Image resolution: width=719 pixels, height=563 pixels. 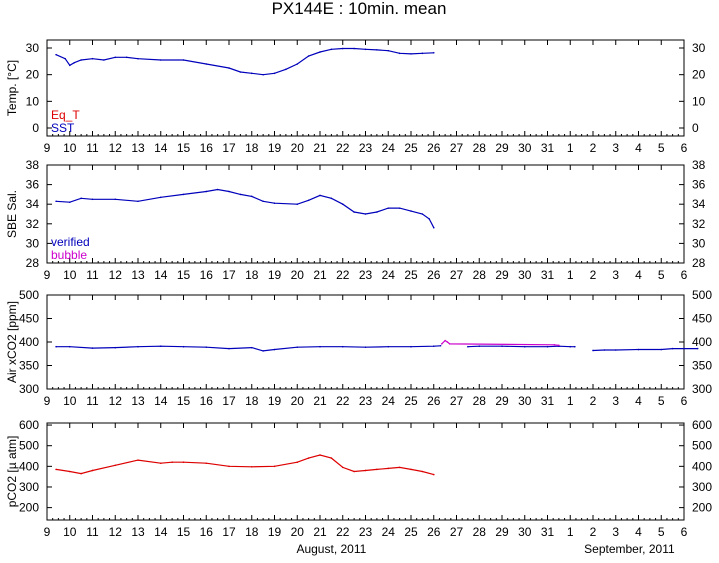 What do you see at coordinates (29, 366) in the screenshot?
I see `y-tick-label-left: 350` at bounding box center [29, 366].